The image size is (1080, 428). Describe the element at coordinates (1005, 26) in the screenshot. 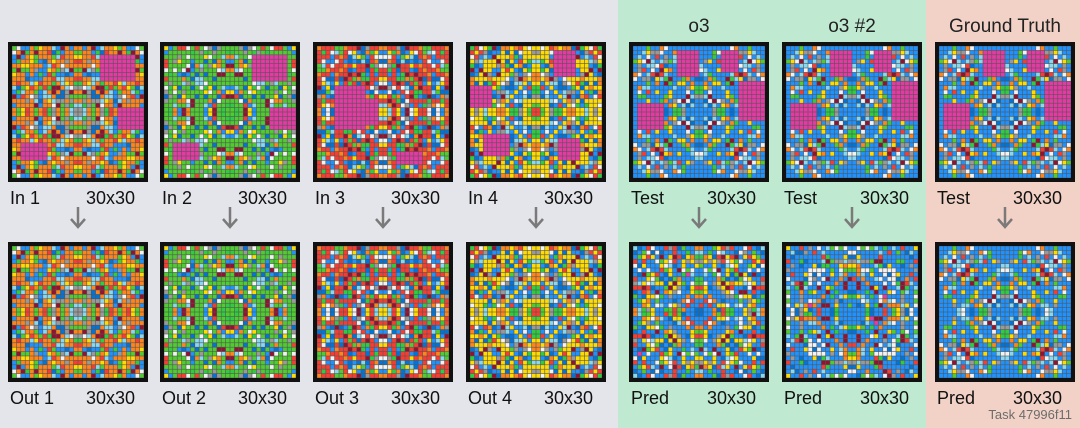

I see `column-title: Ground Truth` at that location.